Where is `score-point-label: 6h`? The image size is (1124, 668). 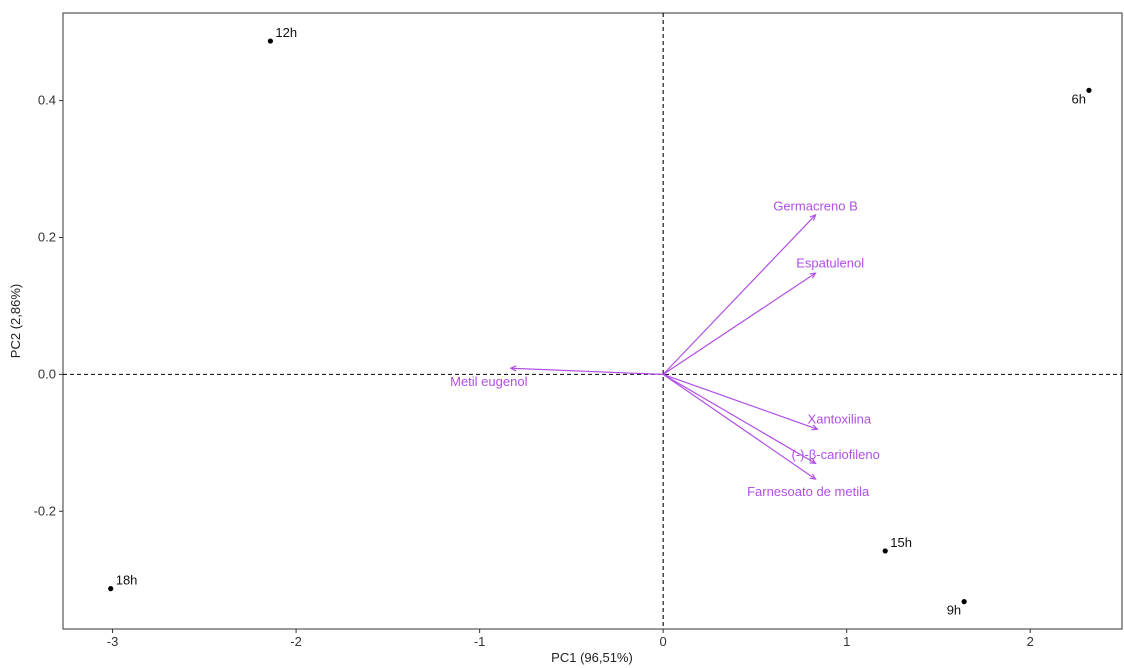 score-point-label: 6h is located at coordinates (1078, 98).